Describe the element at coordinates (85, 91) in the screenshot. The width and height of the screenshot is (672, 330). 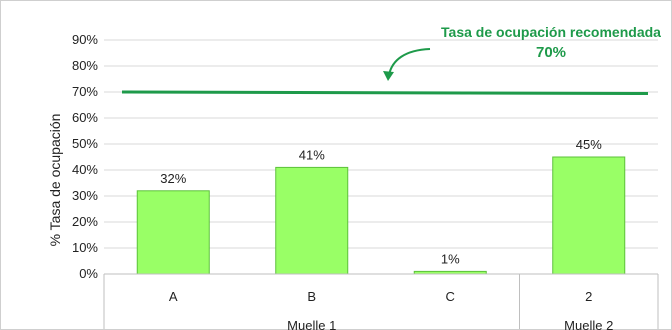
I see `y-tick-label: 70%` at that location.